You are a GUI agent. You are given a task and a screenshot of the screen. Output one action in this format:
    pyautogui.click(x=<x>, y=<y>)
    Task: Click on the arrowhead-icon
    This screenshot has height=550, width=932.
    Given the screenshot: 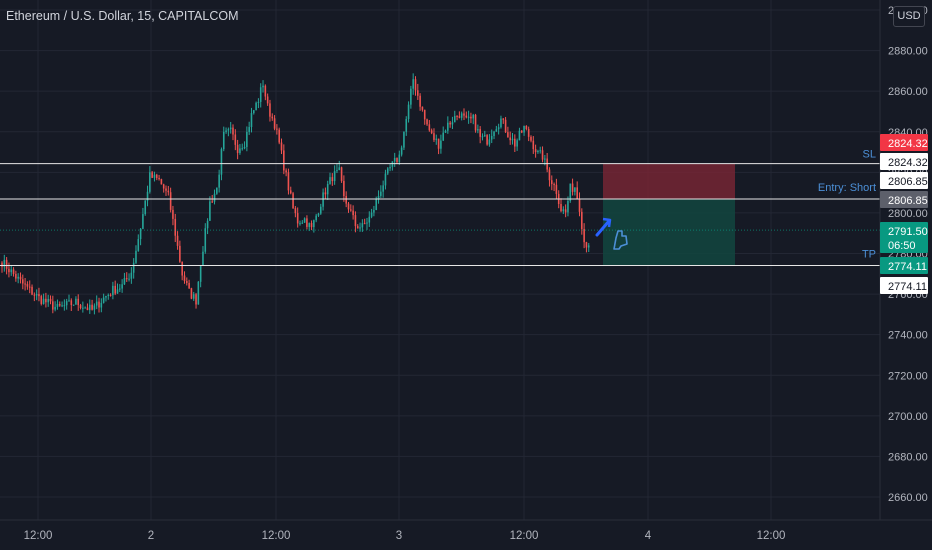 What is the action you would take?
    pyautogui.click(x=607, y=222)
    